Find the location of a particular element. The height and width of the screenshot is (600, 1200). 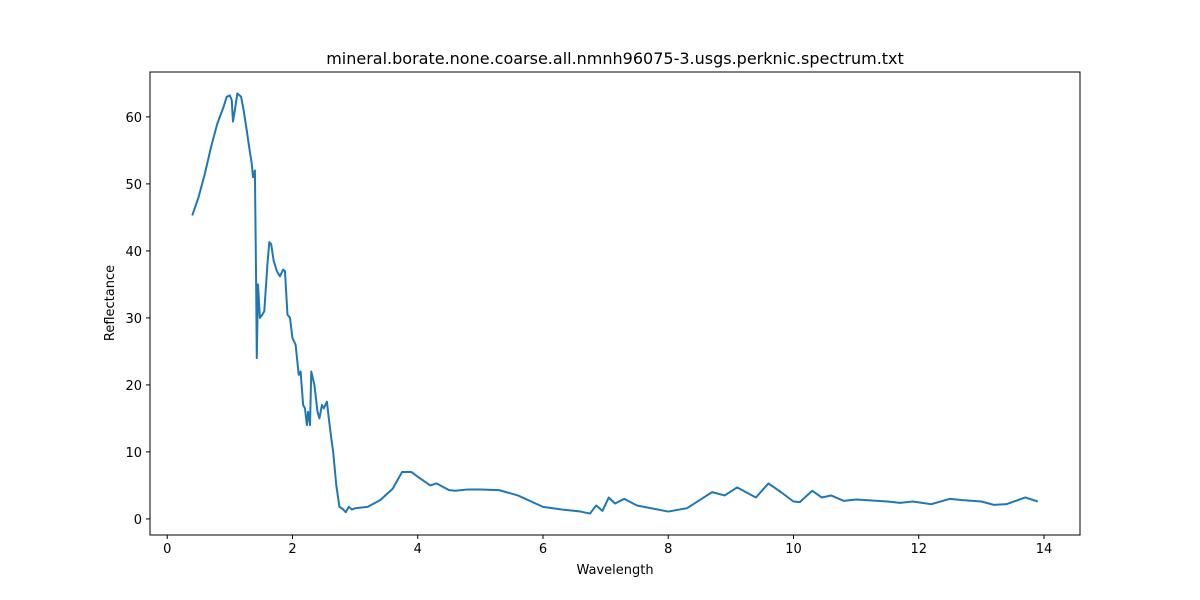

y-tick-label: 50 is located at coordinates (133, 185).